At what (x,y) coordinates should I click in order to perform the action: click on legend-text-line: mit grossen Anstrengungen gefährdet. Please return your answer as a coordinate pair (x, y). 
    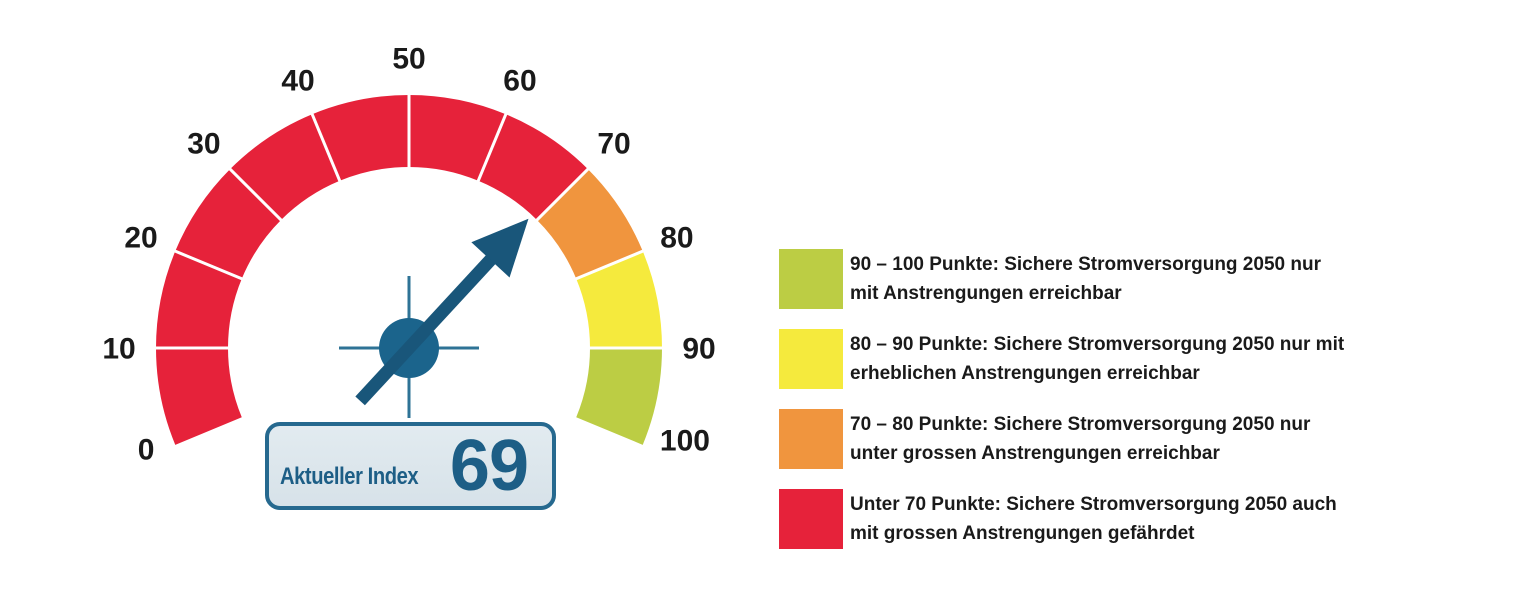
    Looking at the image, I should click on (1022, 533).